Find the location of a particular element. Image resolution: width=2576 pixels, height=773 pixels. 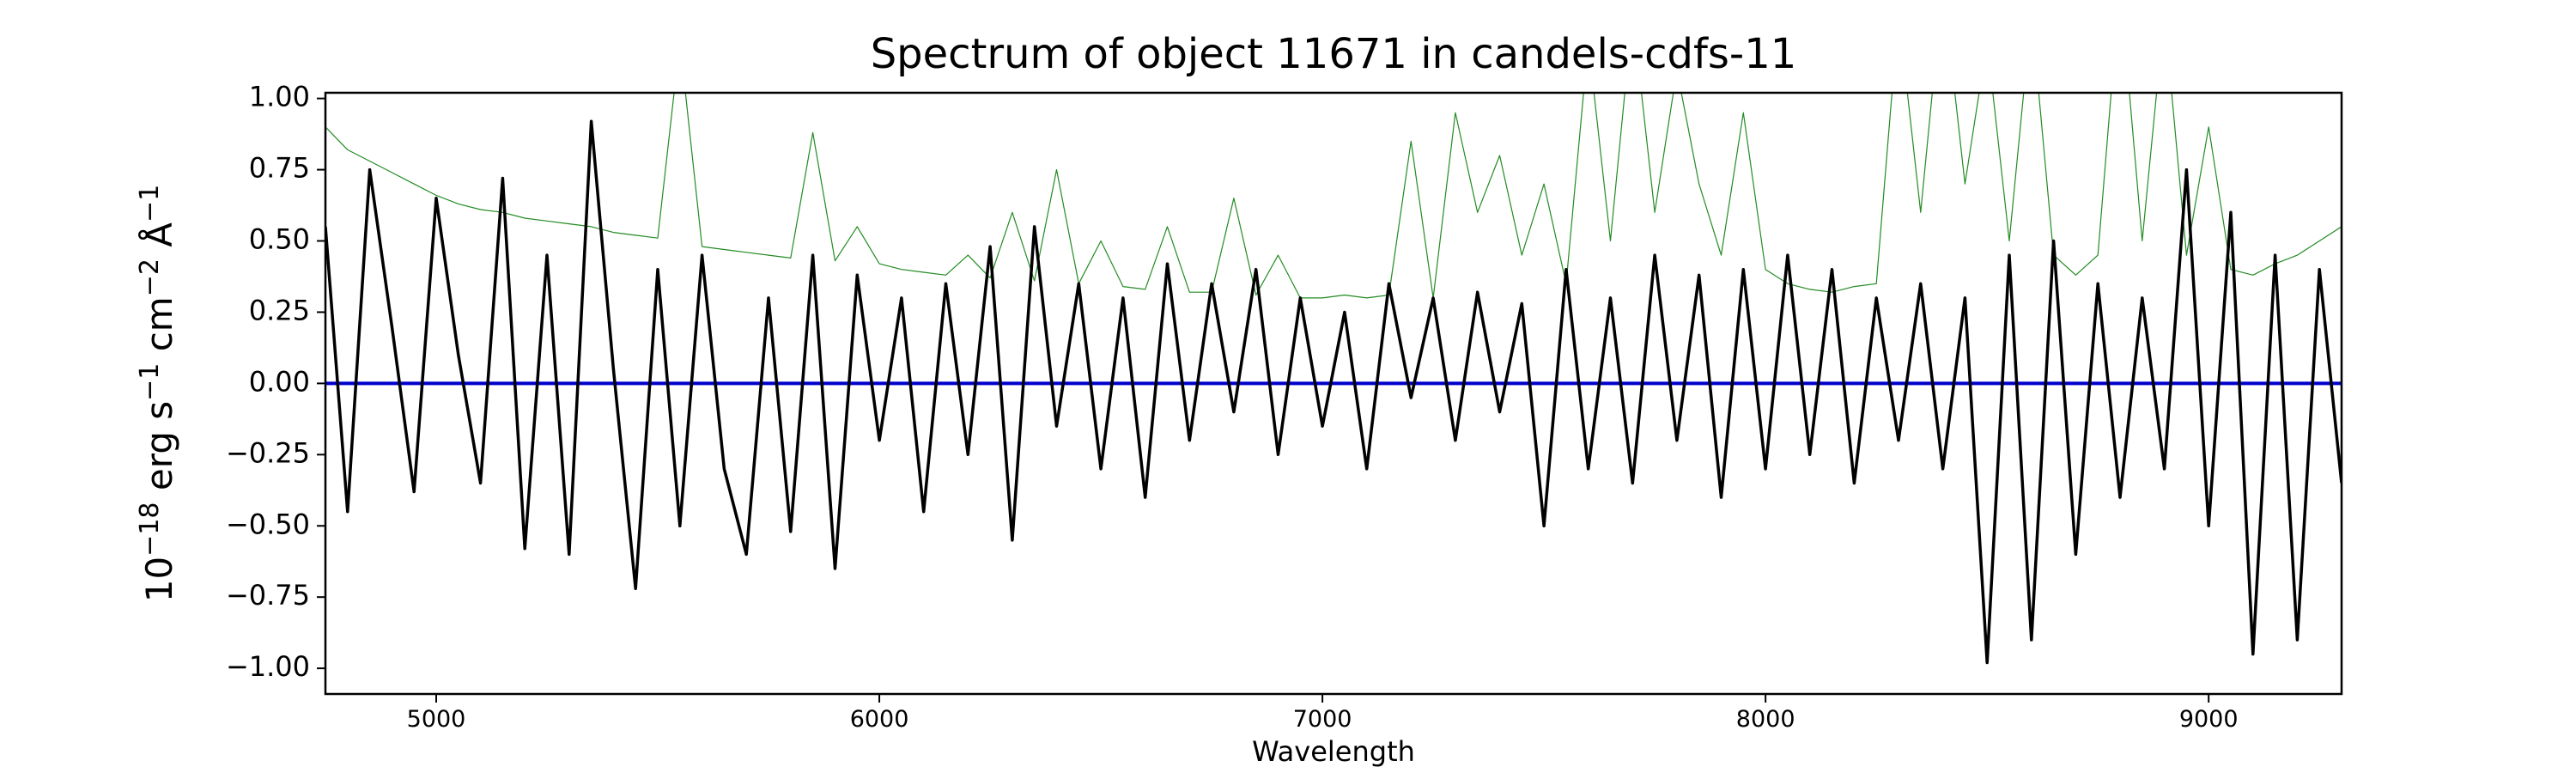

y-tick-label: −0.25 is located at coordinates (268, 452).